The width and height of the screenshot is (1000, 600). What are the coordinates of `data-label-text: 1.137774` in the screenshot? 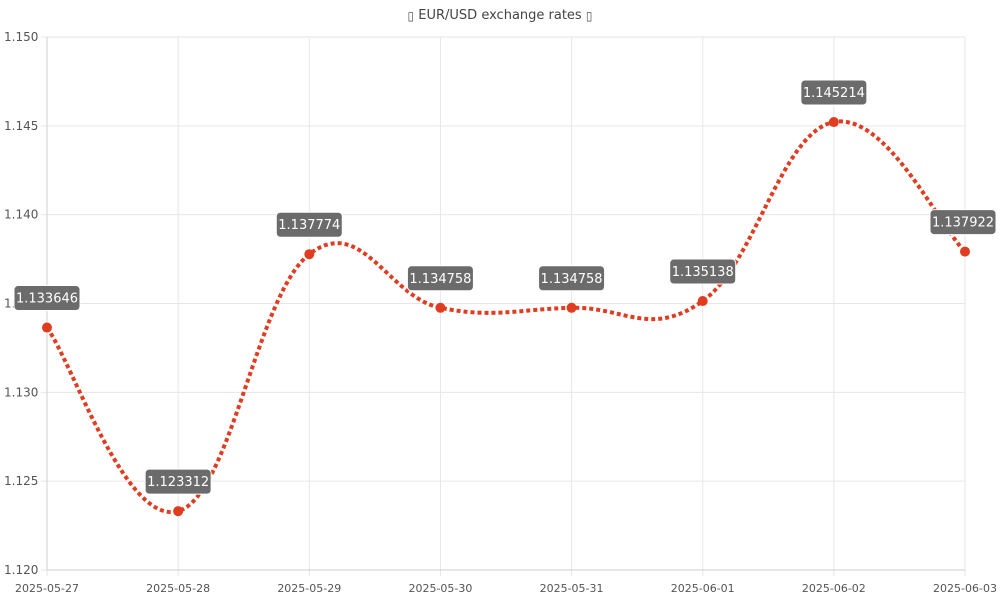 It's located at (309, 225).